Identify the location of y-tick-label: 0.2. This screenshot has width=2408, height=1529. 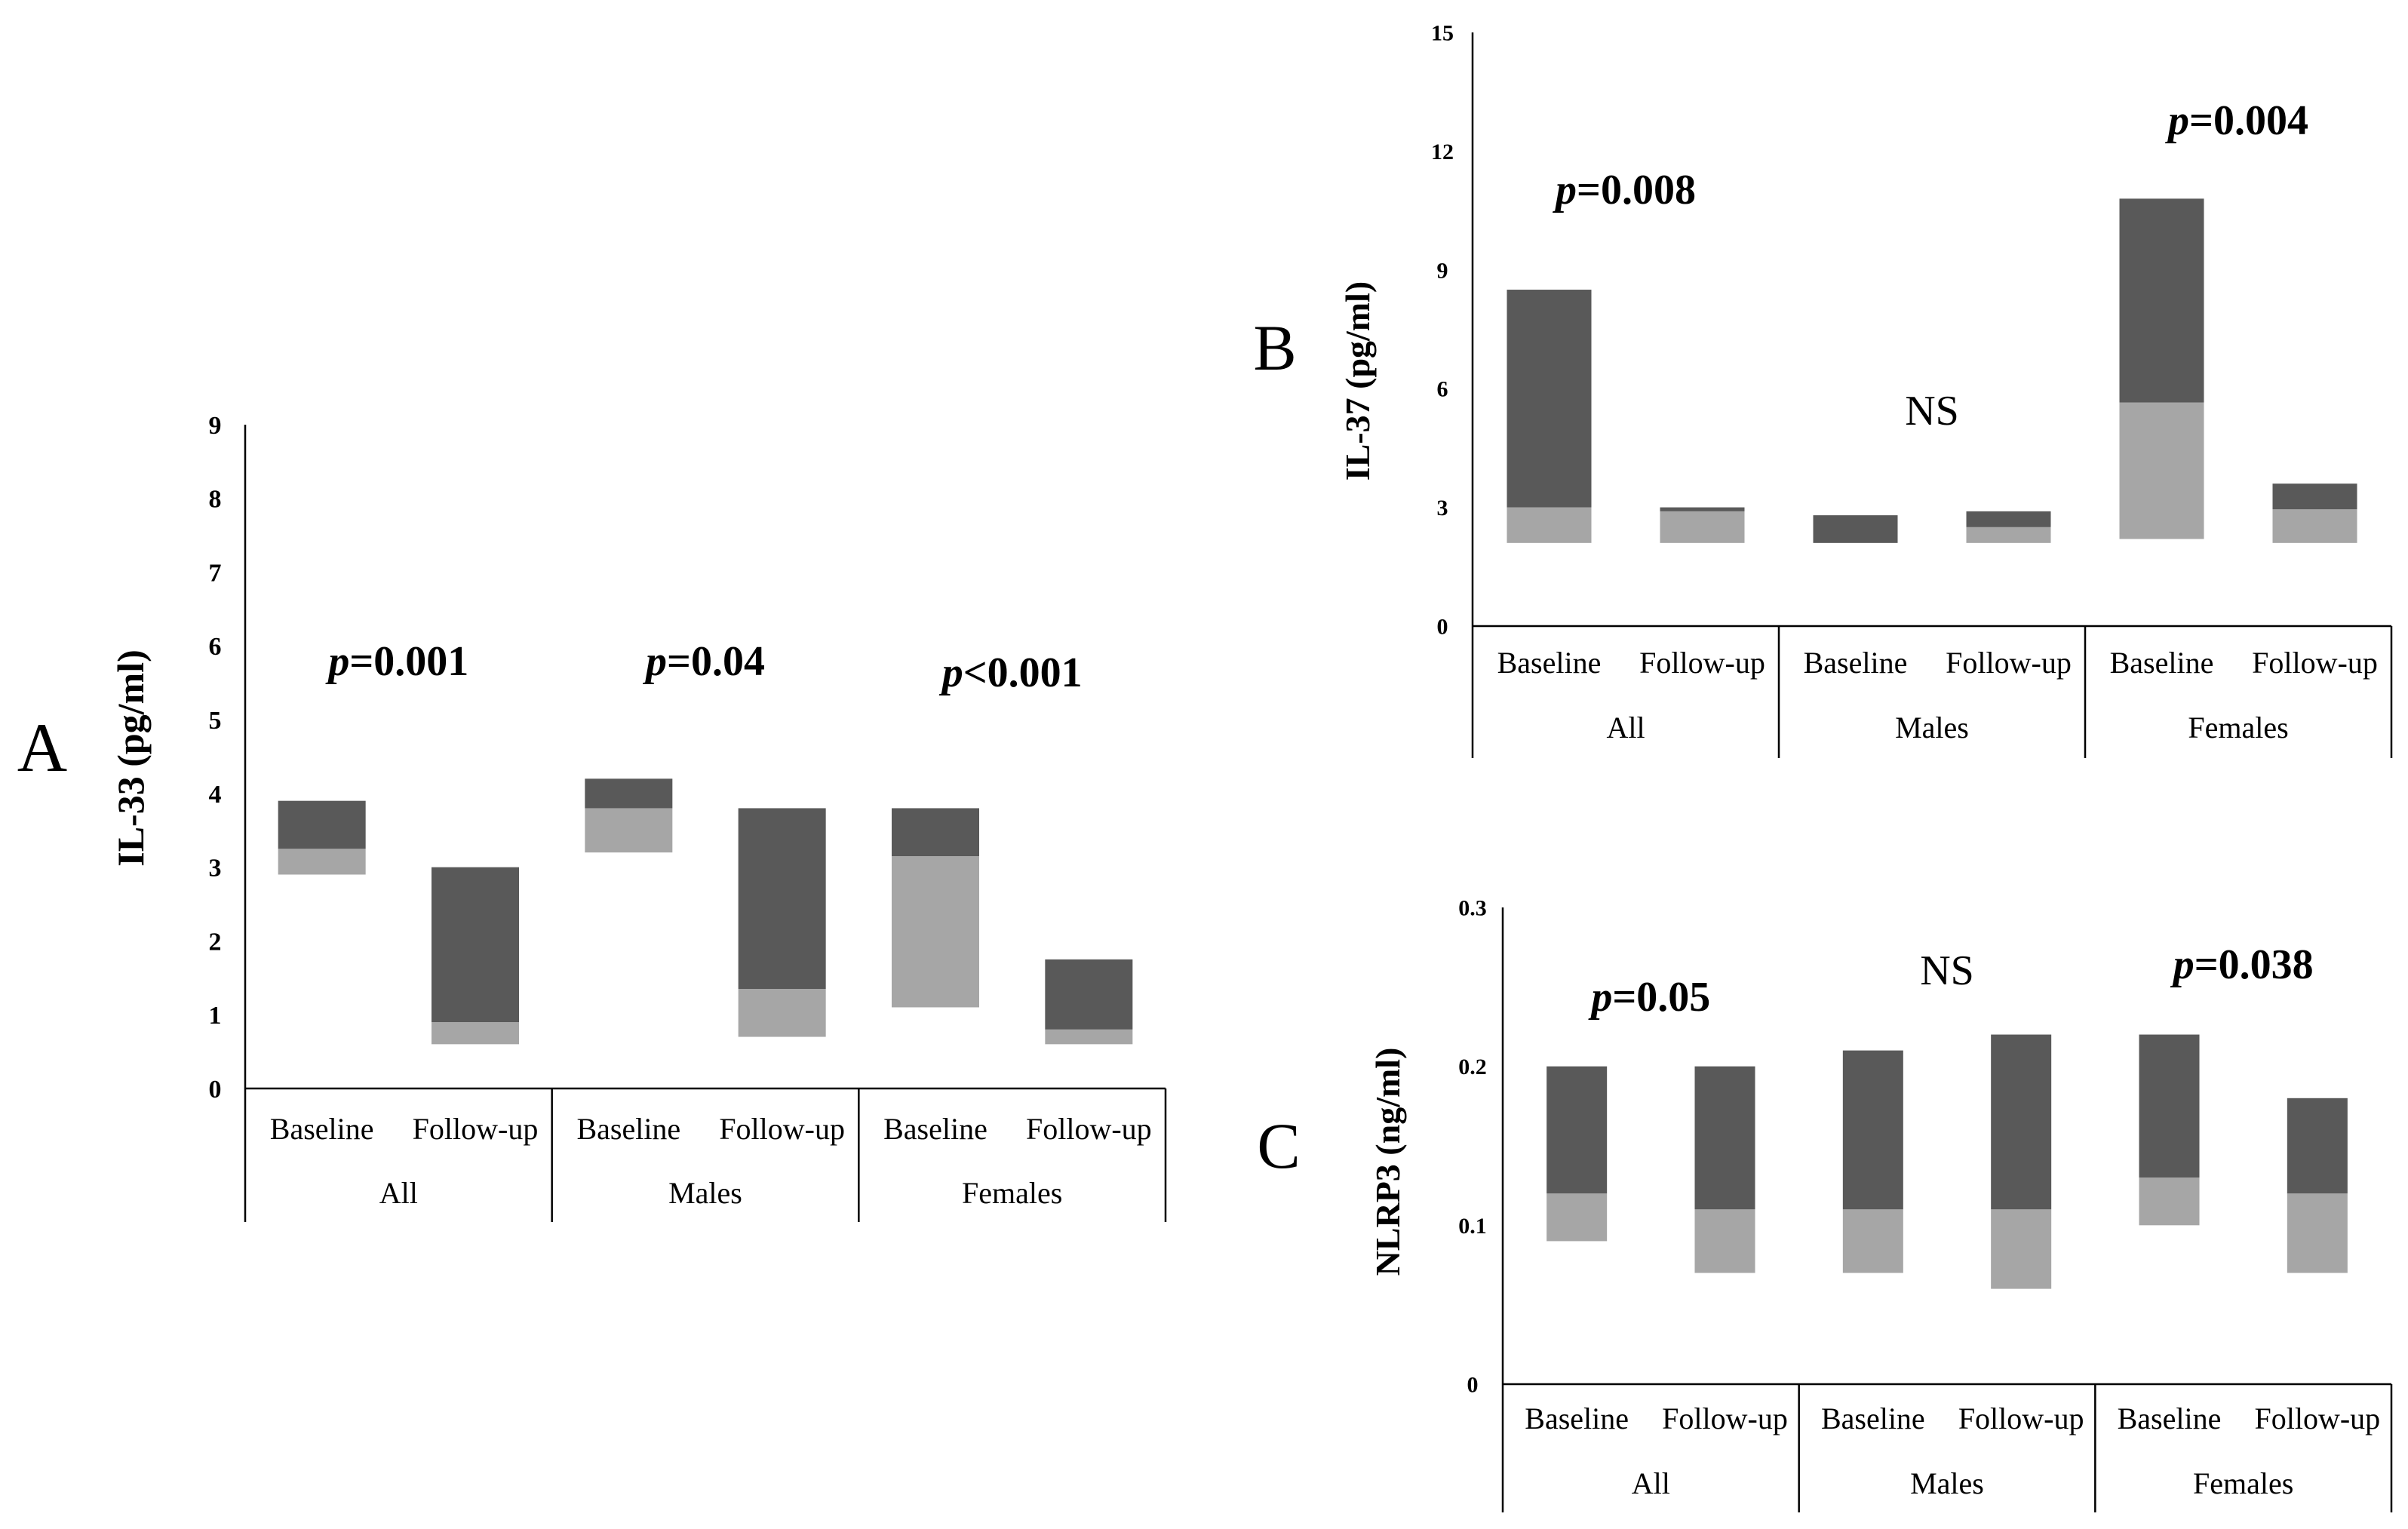
(1472, 1067).